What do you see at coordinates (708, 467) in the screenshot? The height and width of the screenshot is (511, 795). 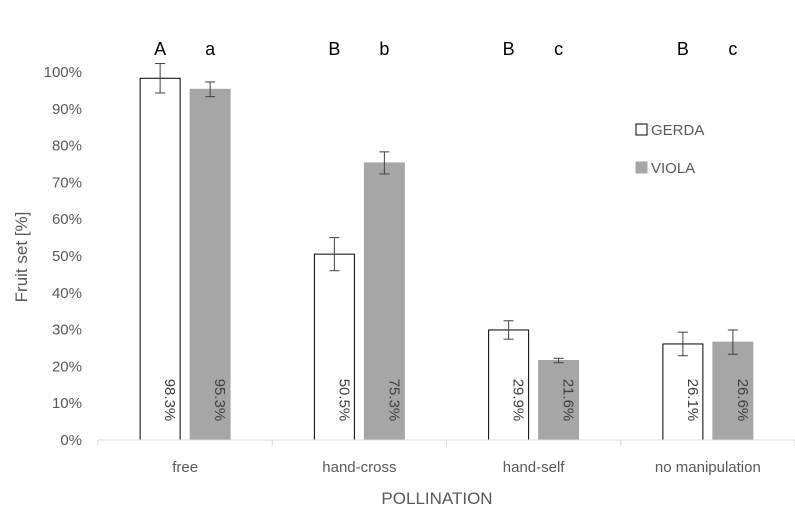 I see `x-category-label: no manipulation` at bounding box center [708, 467].